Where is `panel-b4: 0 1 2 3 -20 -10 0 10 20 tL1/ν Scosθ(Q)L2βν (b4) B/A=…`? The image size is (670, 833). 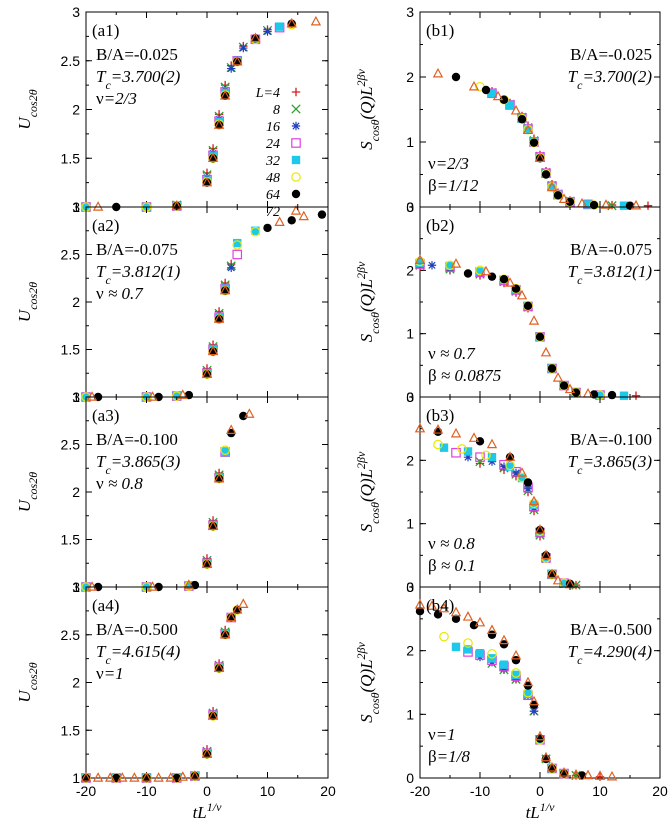
panel-b4: 0 1 2 3 -20 -10 0 10 20 tL1/ν Scosθ(Q)L2βν (b4) B/A=… is located at coordinates (511, 700).